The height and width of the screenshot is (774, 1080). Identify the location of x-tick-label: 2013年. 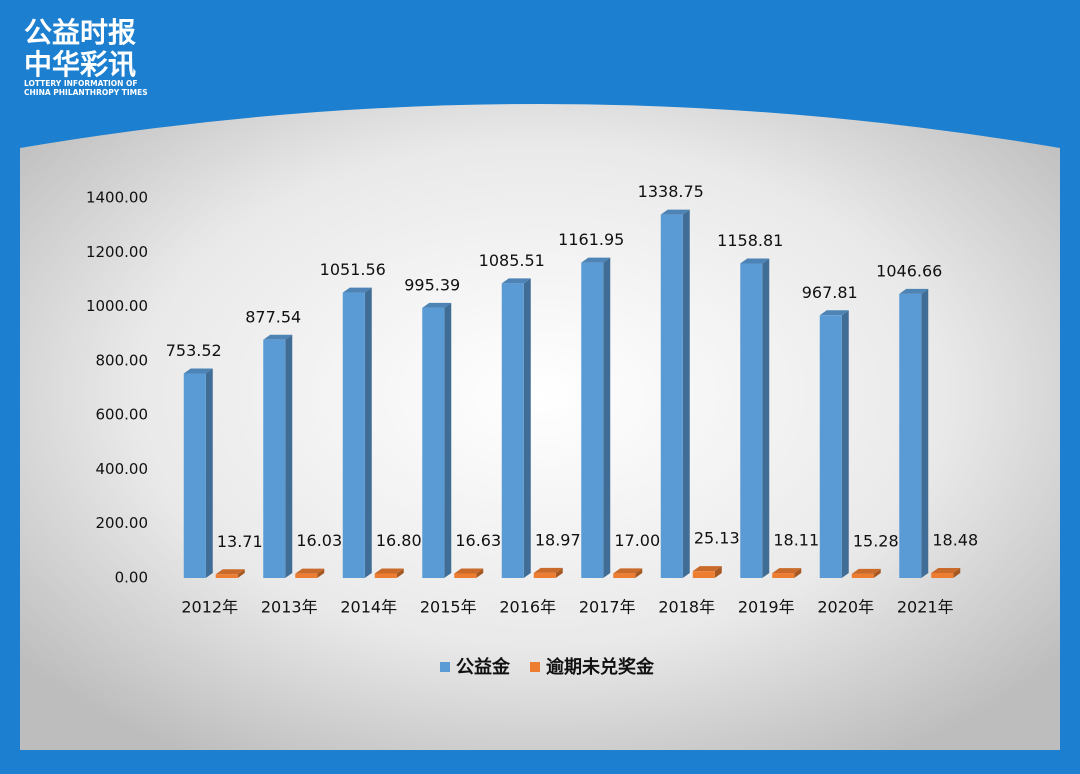
(289, 607).